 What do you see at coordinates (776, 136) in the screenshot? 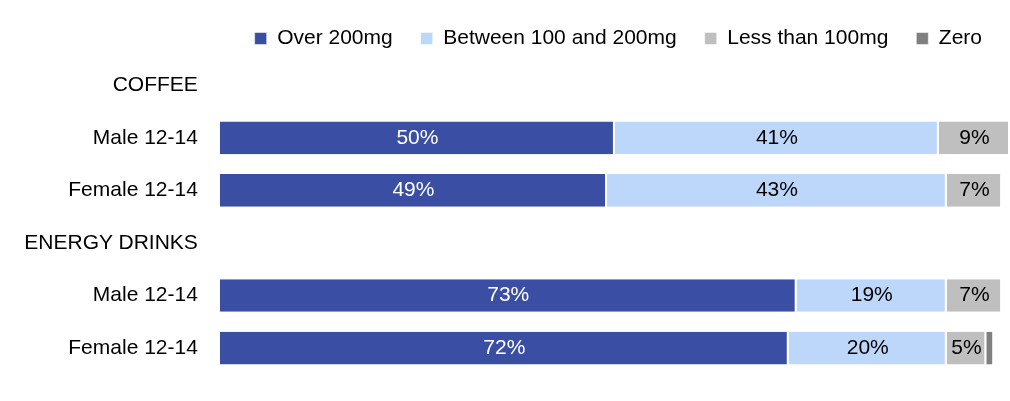
I see `data-label: 41%` at bounding box center [776, 136].